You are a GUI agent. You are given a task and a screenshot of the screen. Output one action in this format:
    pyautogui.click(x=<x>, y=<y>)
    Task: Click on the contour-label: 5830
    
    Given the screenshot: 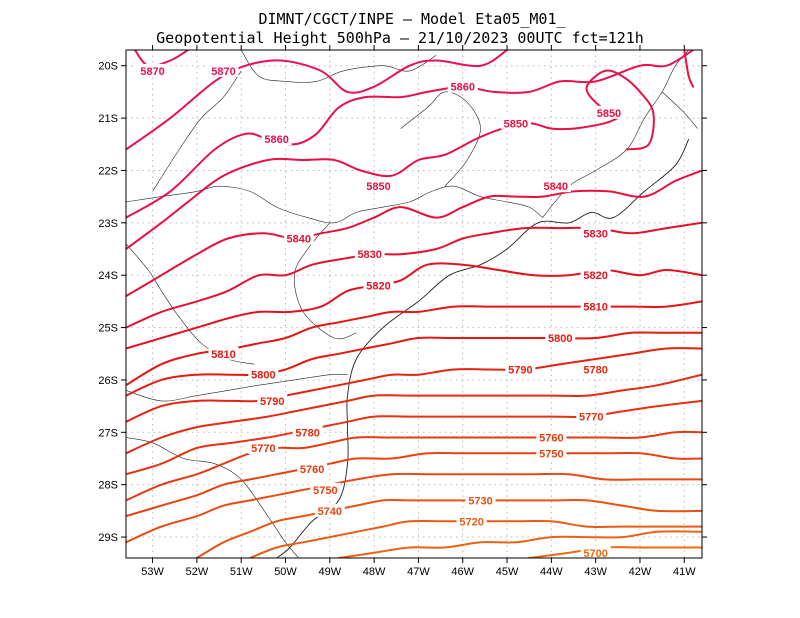 What is the action you would take?
    pyautogui.click(x=595, y=234)
    